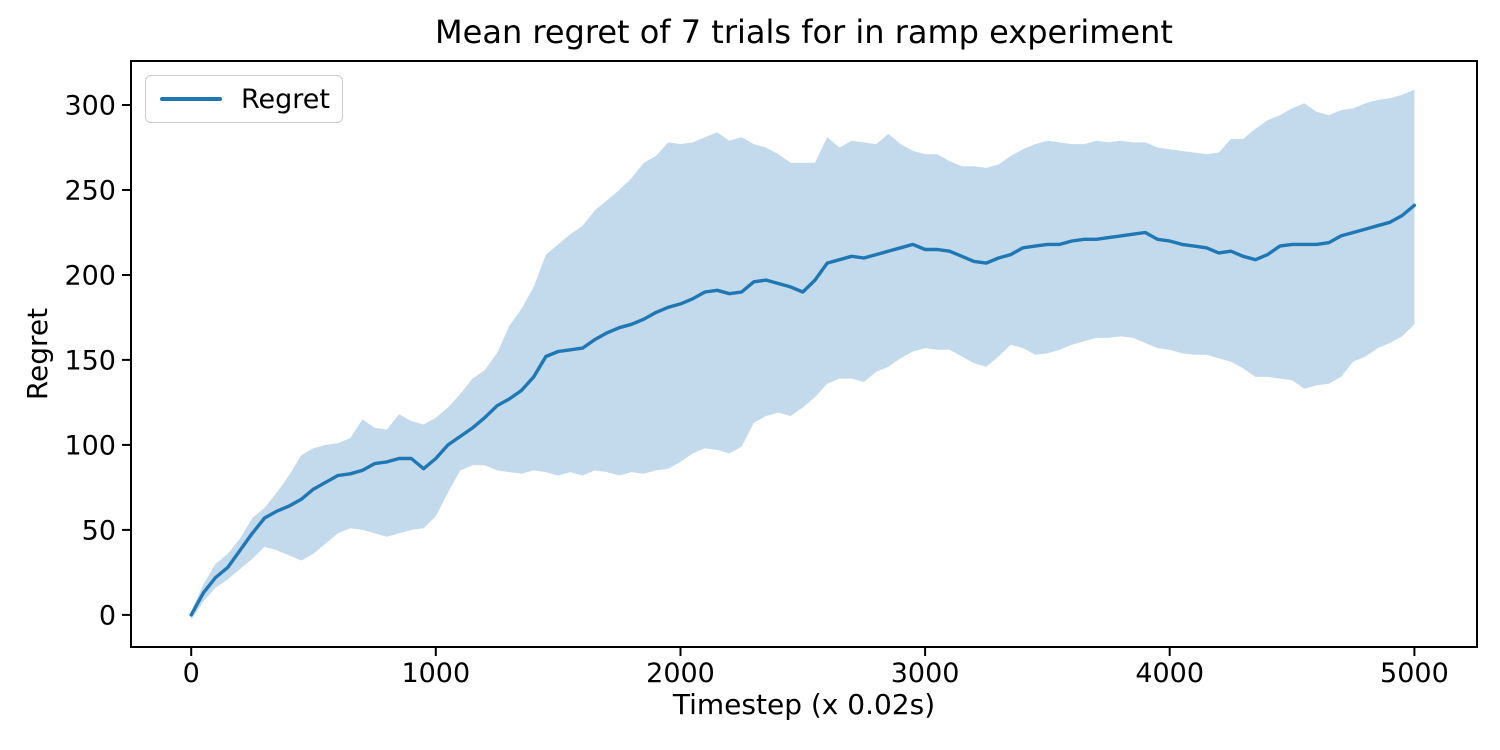 The height and width of the screenshot is (750, 1500). Describe the element at coordinates (191, 673) in the screenshot. I see `x-tick-label: 0` at that location.